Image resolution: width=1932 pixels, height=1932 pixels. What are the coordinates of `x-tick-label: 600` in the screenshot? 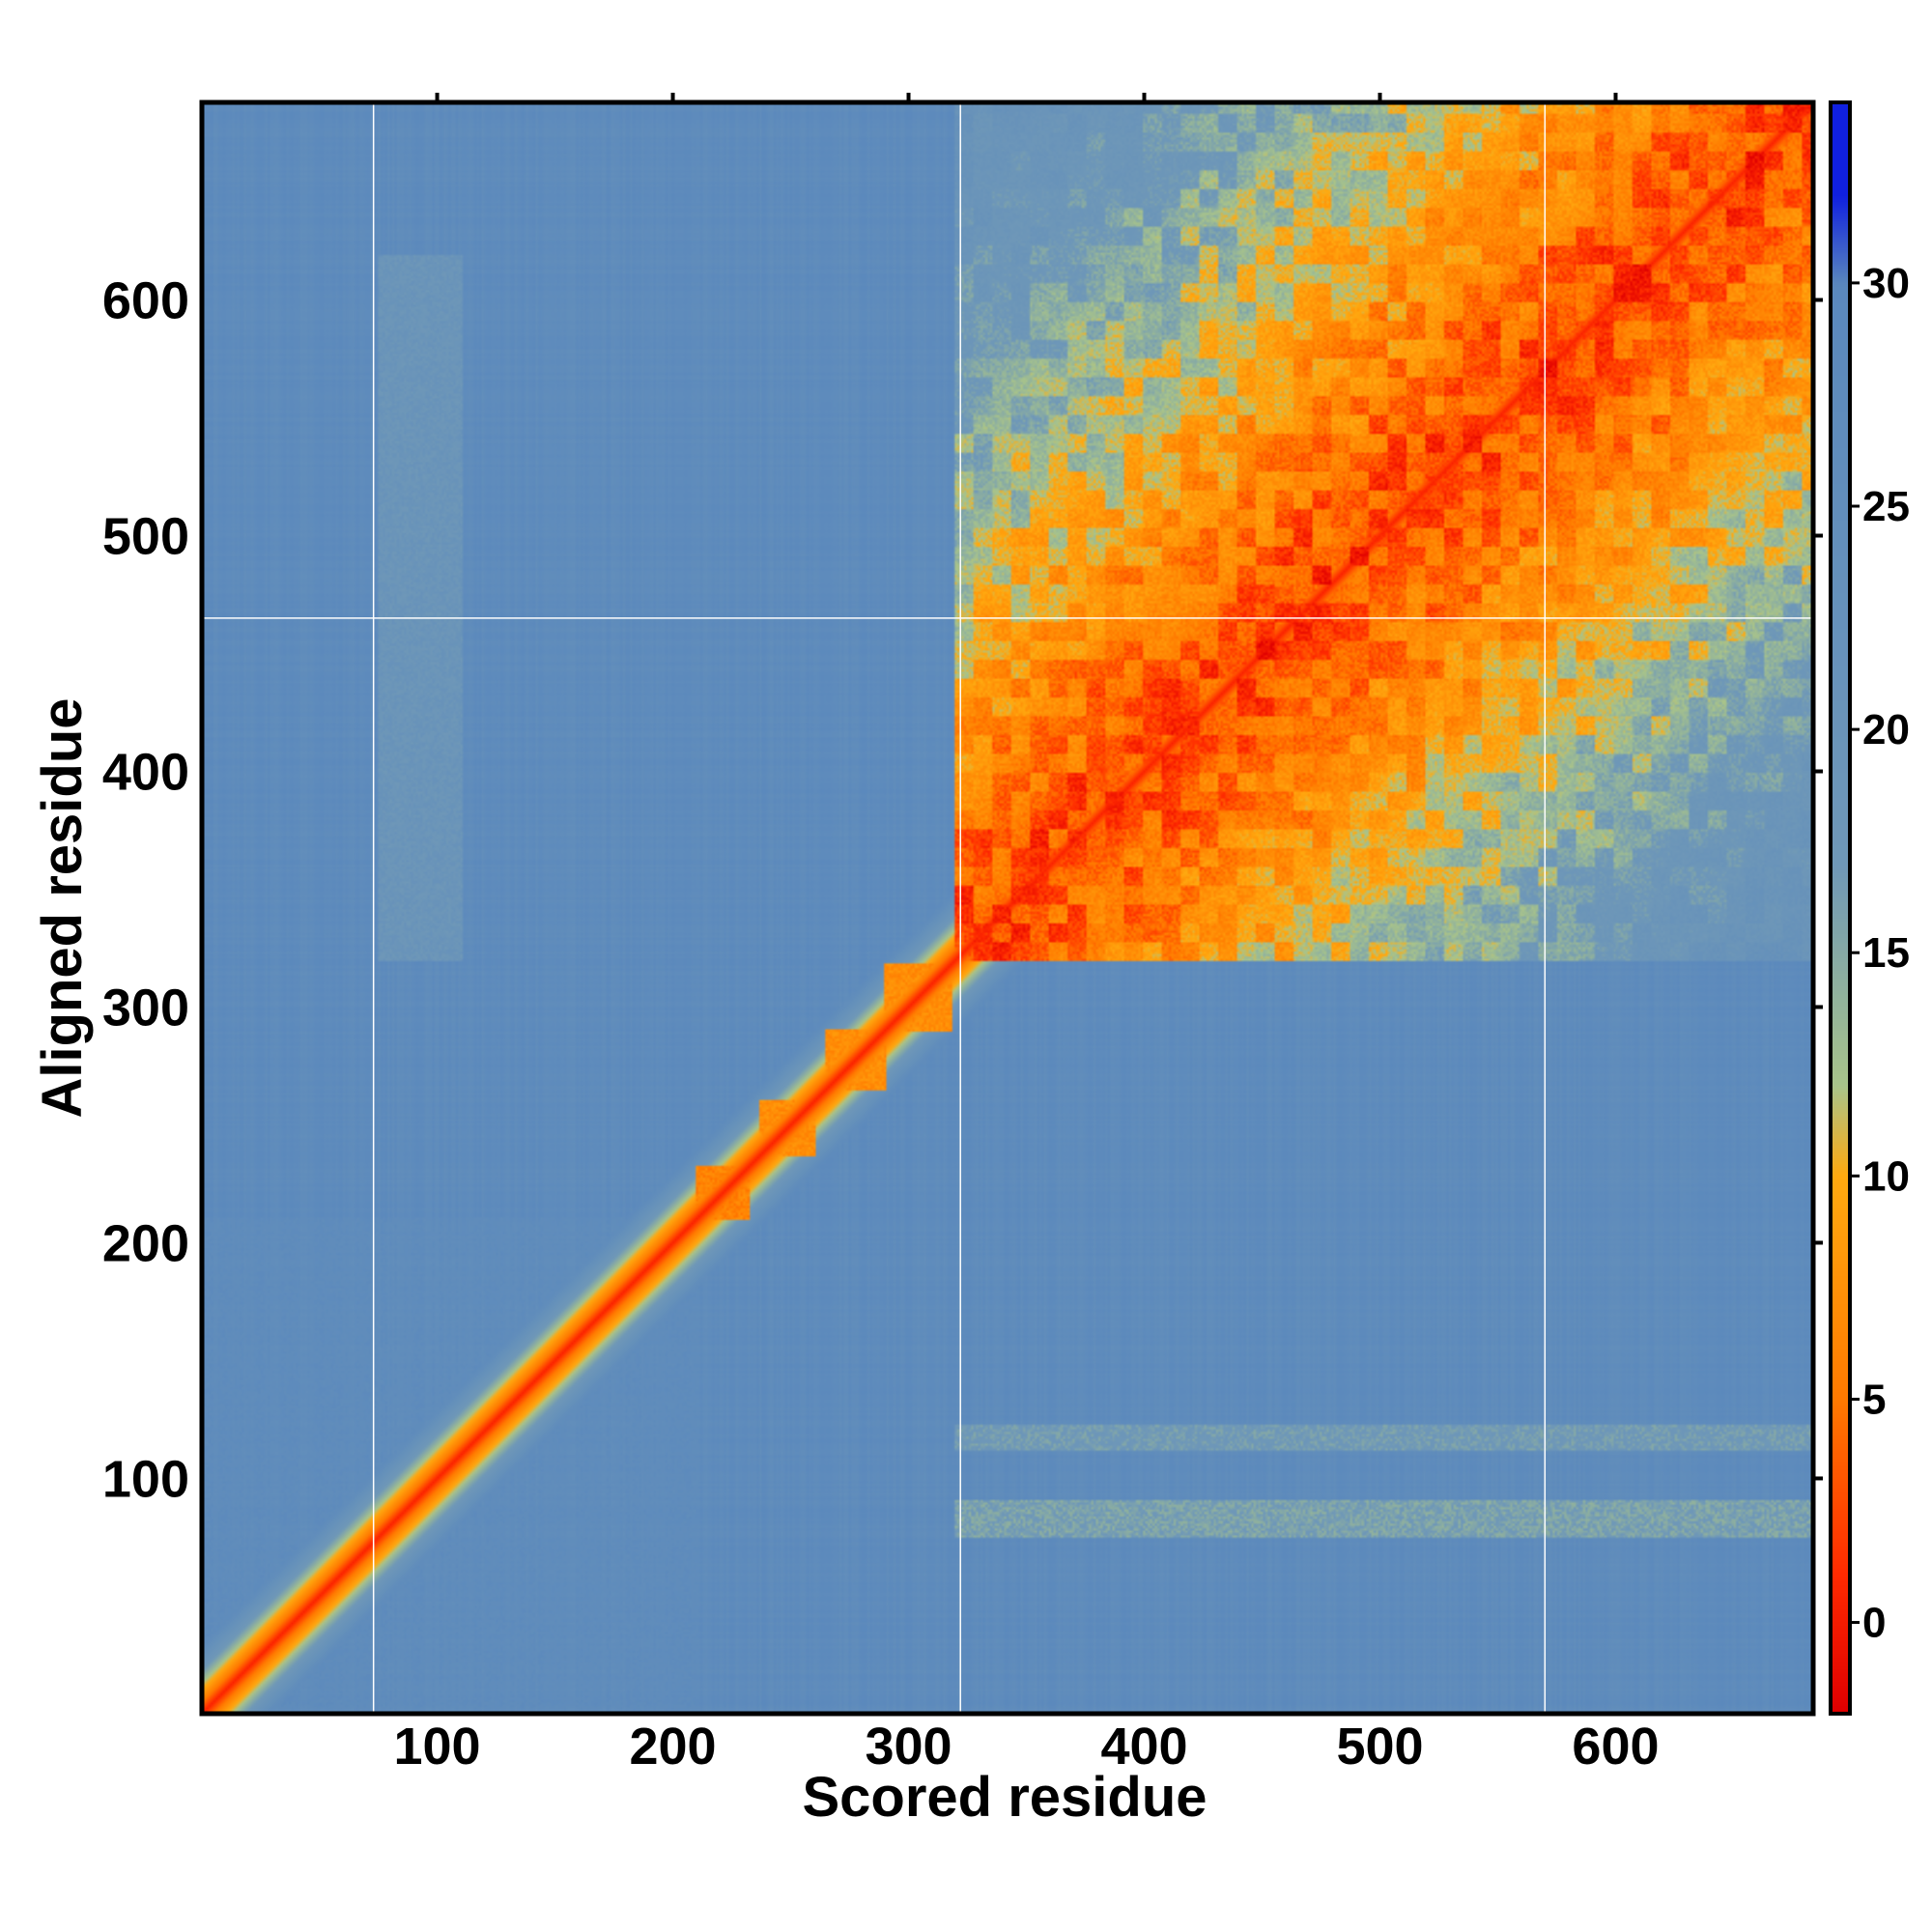 It's located at (1615, 1747).